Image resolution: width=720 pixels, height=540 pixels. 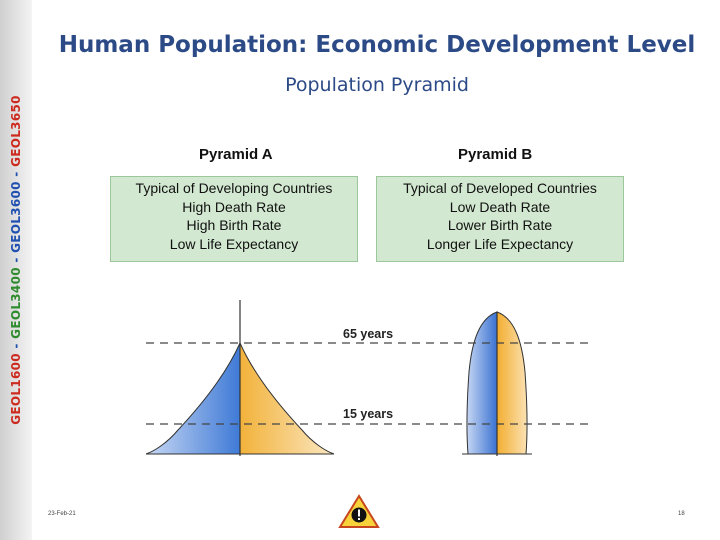 What do you see at coordinates (500, 243) in the screenshot?
I see `pyramid-b-line: Longer Life Expectancy` at bounding box center [500, 243].